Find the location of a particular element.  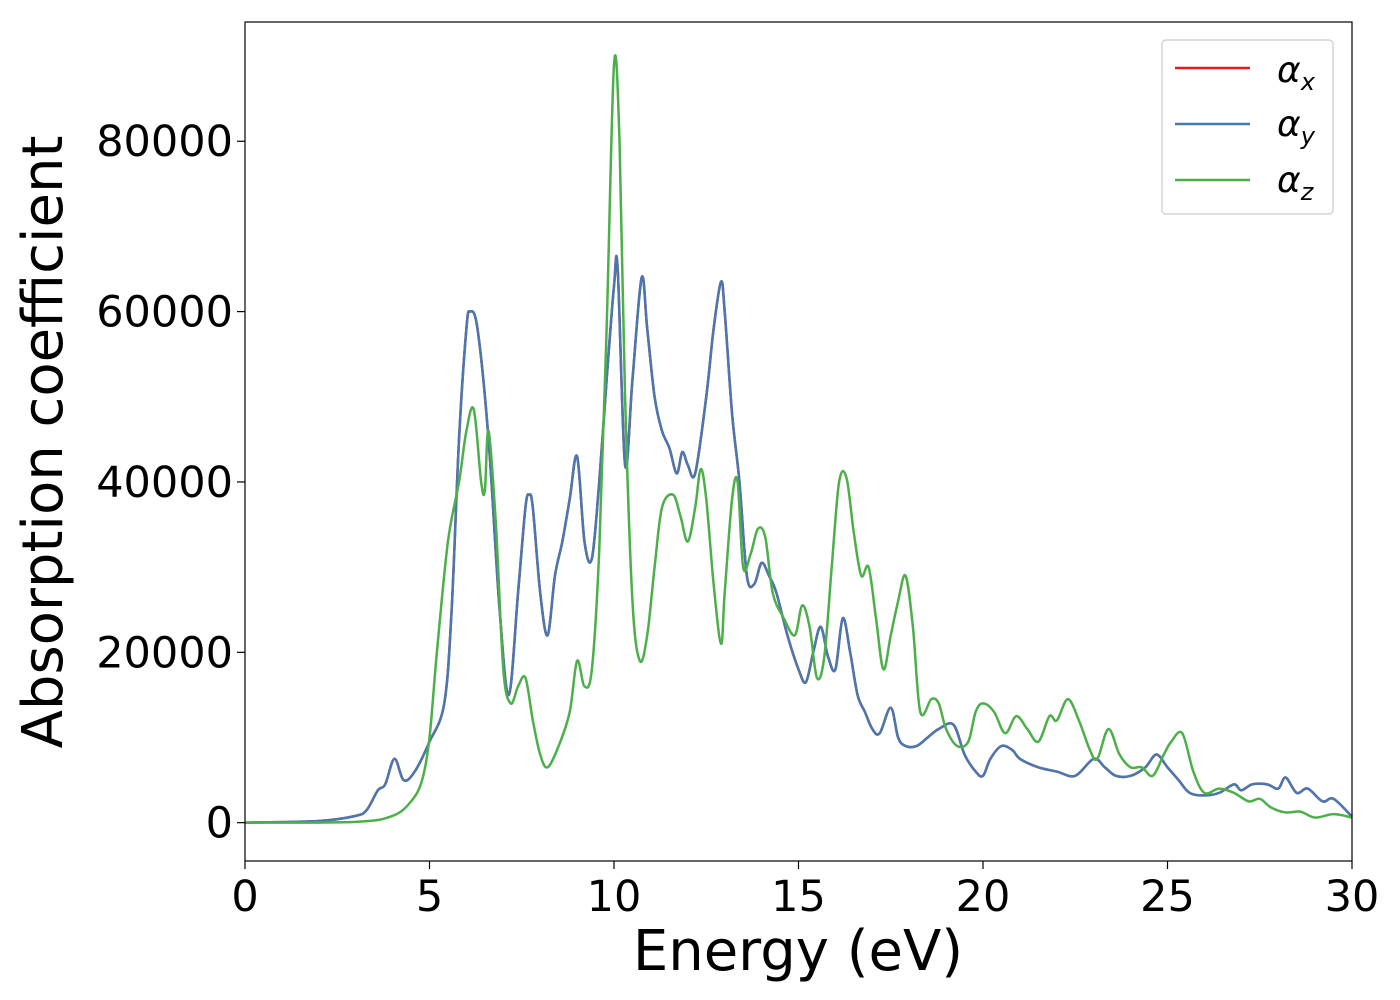

x-tick-label: 5 is located at coordinates (429, 897).